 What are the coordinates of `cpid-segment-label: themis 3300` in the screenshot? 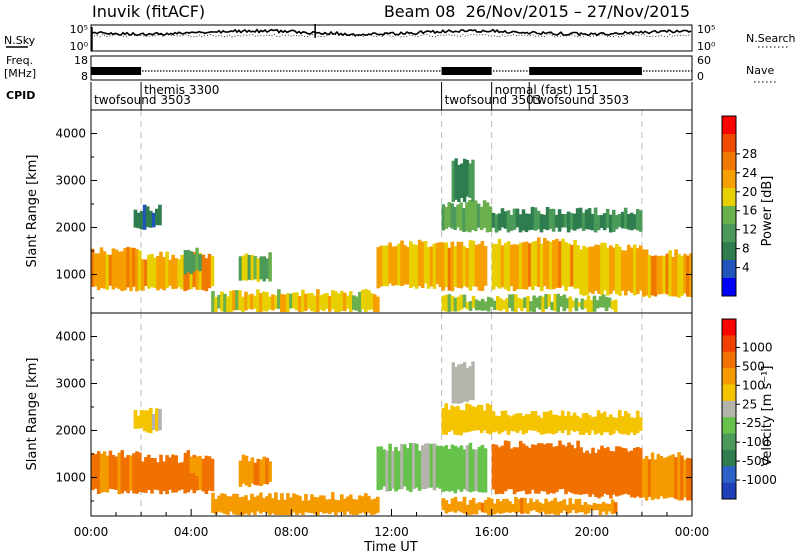 It's located at (181, 90).